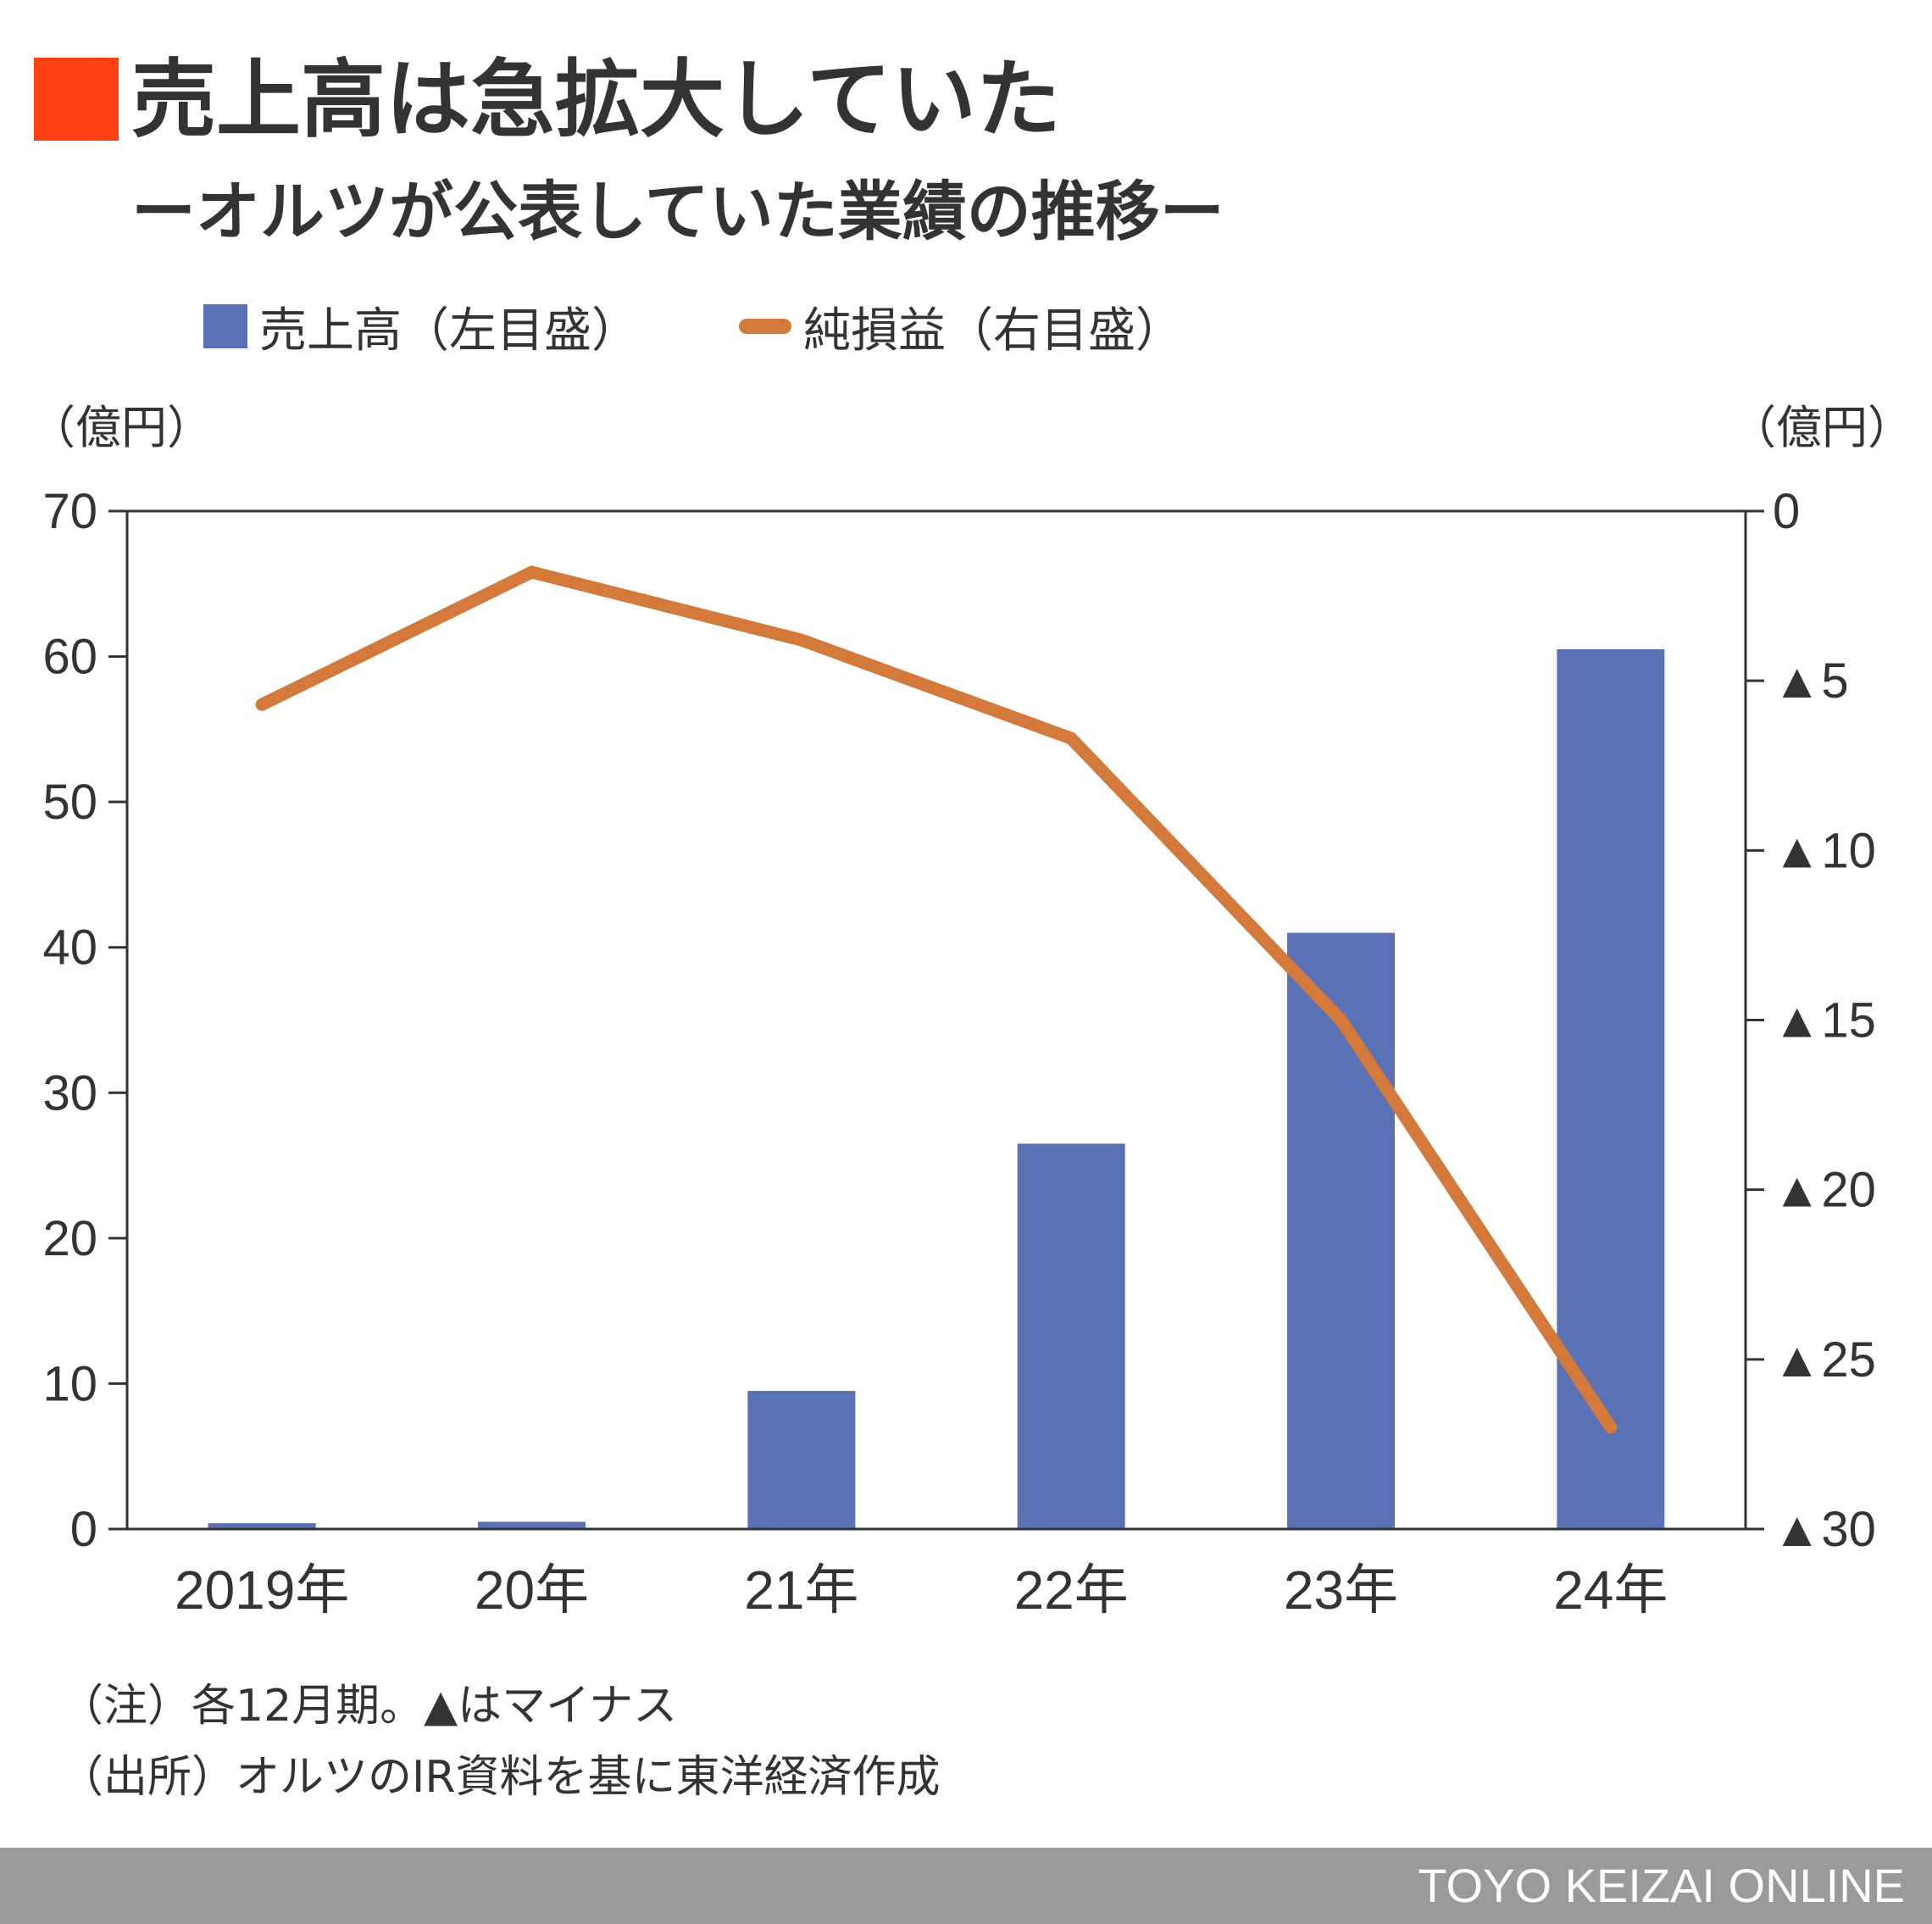  I want to click on x-tick-label-1: 20年, so click(532, 1590).